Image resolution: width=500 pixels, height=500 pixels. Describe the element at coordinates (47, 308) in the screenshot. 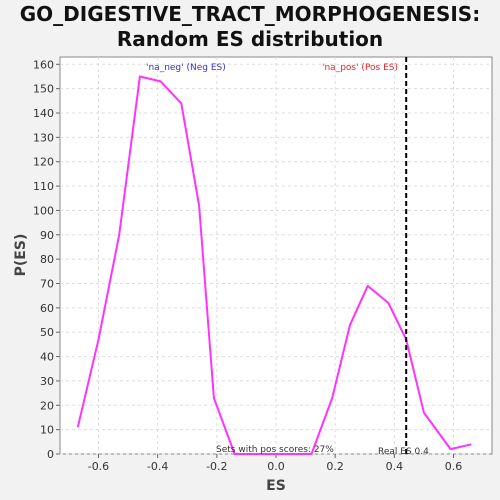

I see `y-tick-label: 60` at that location.